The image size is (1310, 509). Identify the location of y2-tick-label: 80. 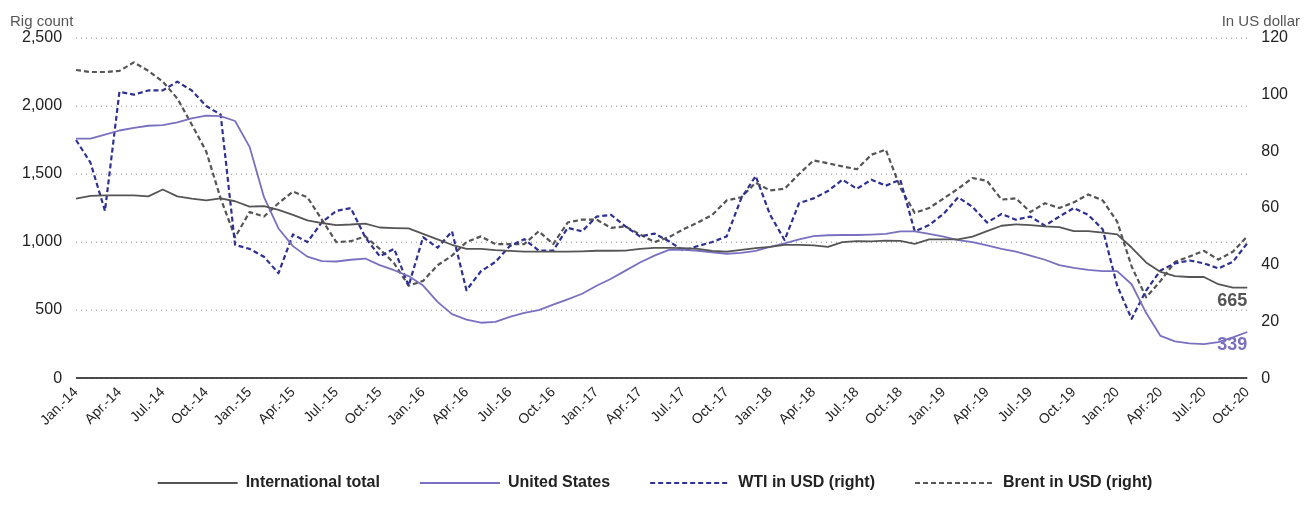
(1270, 150).